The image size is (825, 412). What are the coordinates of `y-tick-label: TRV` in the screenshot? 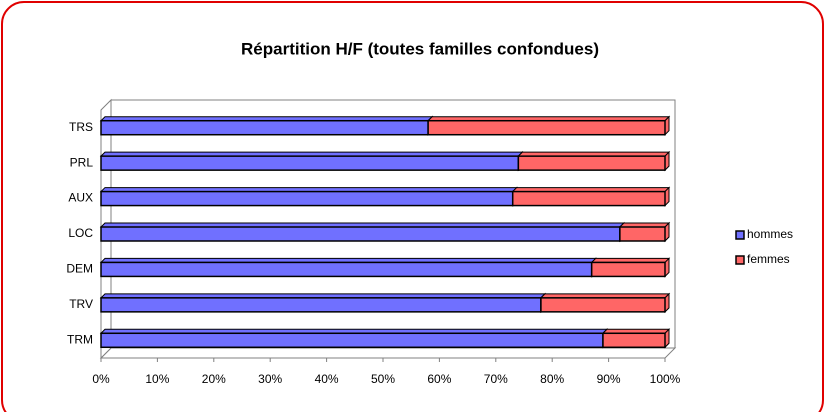 It's located at (81, 304).